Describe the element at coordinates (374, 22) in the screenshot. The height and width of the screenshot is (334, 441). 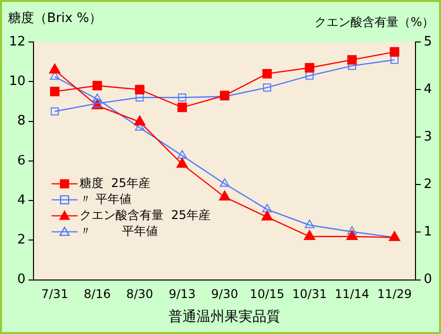
I see `y2-axis-title: クエン酸含有量（%）` at that location.